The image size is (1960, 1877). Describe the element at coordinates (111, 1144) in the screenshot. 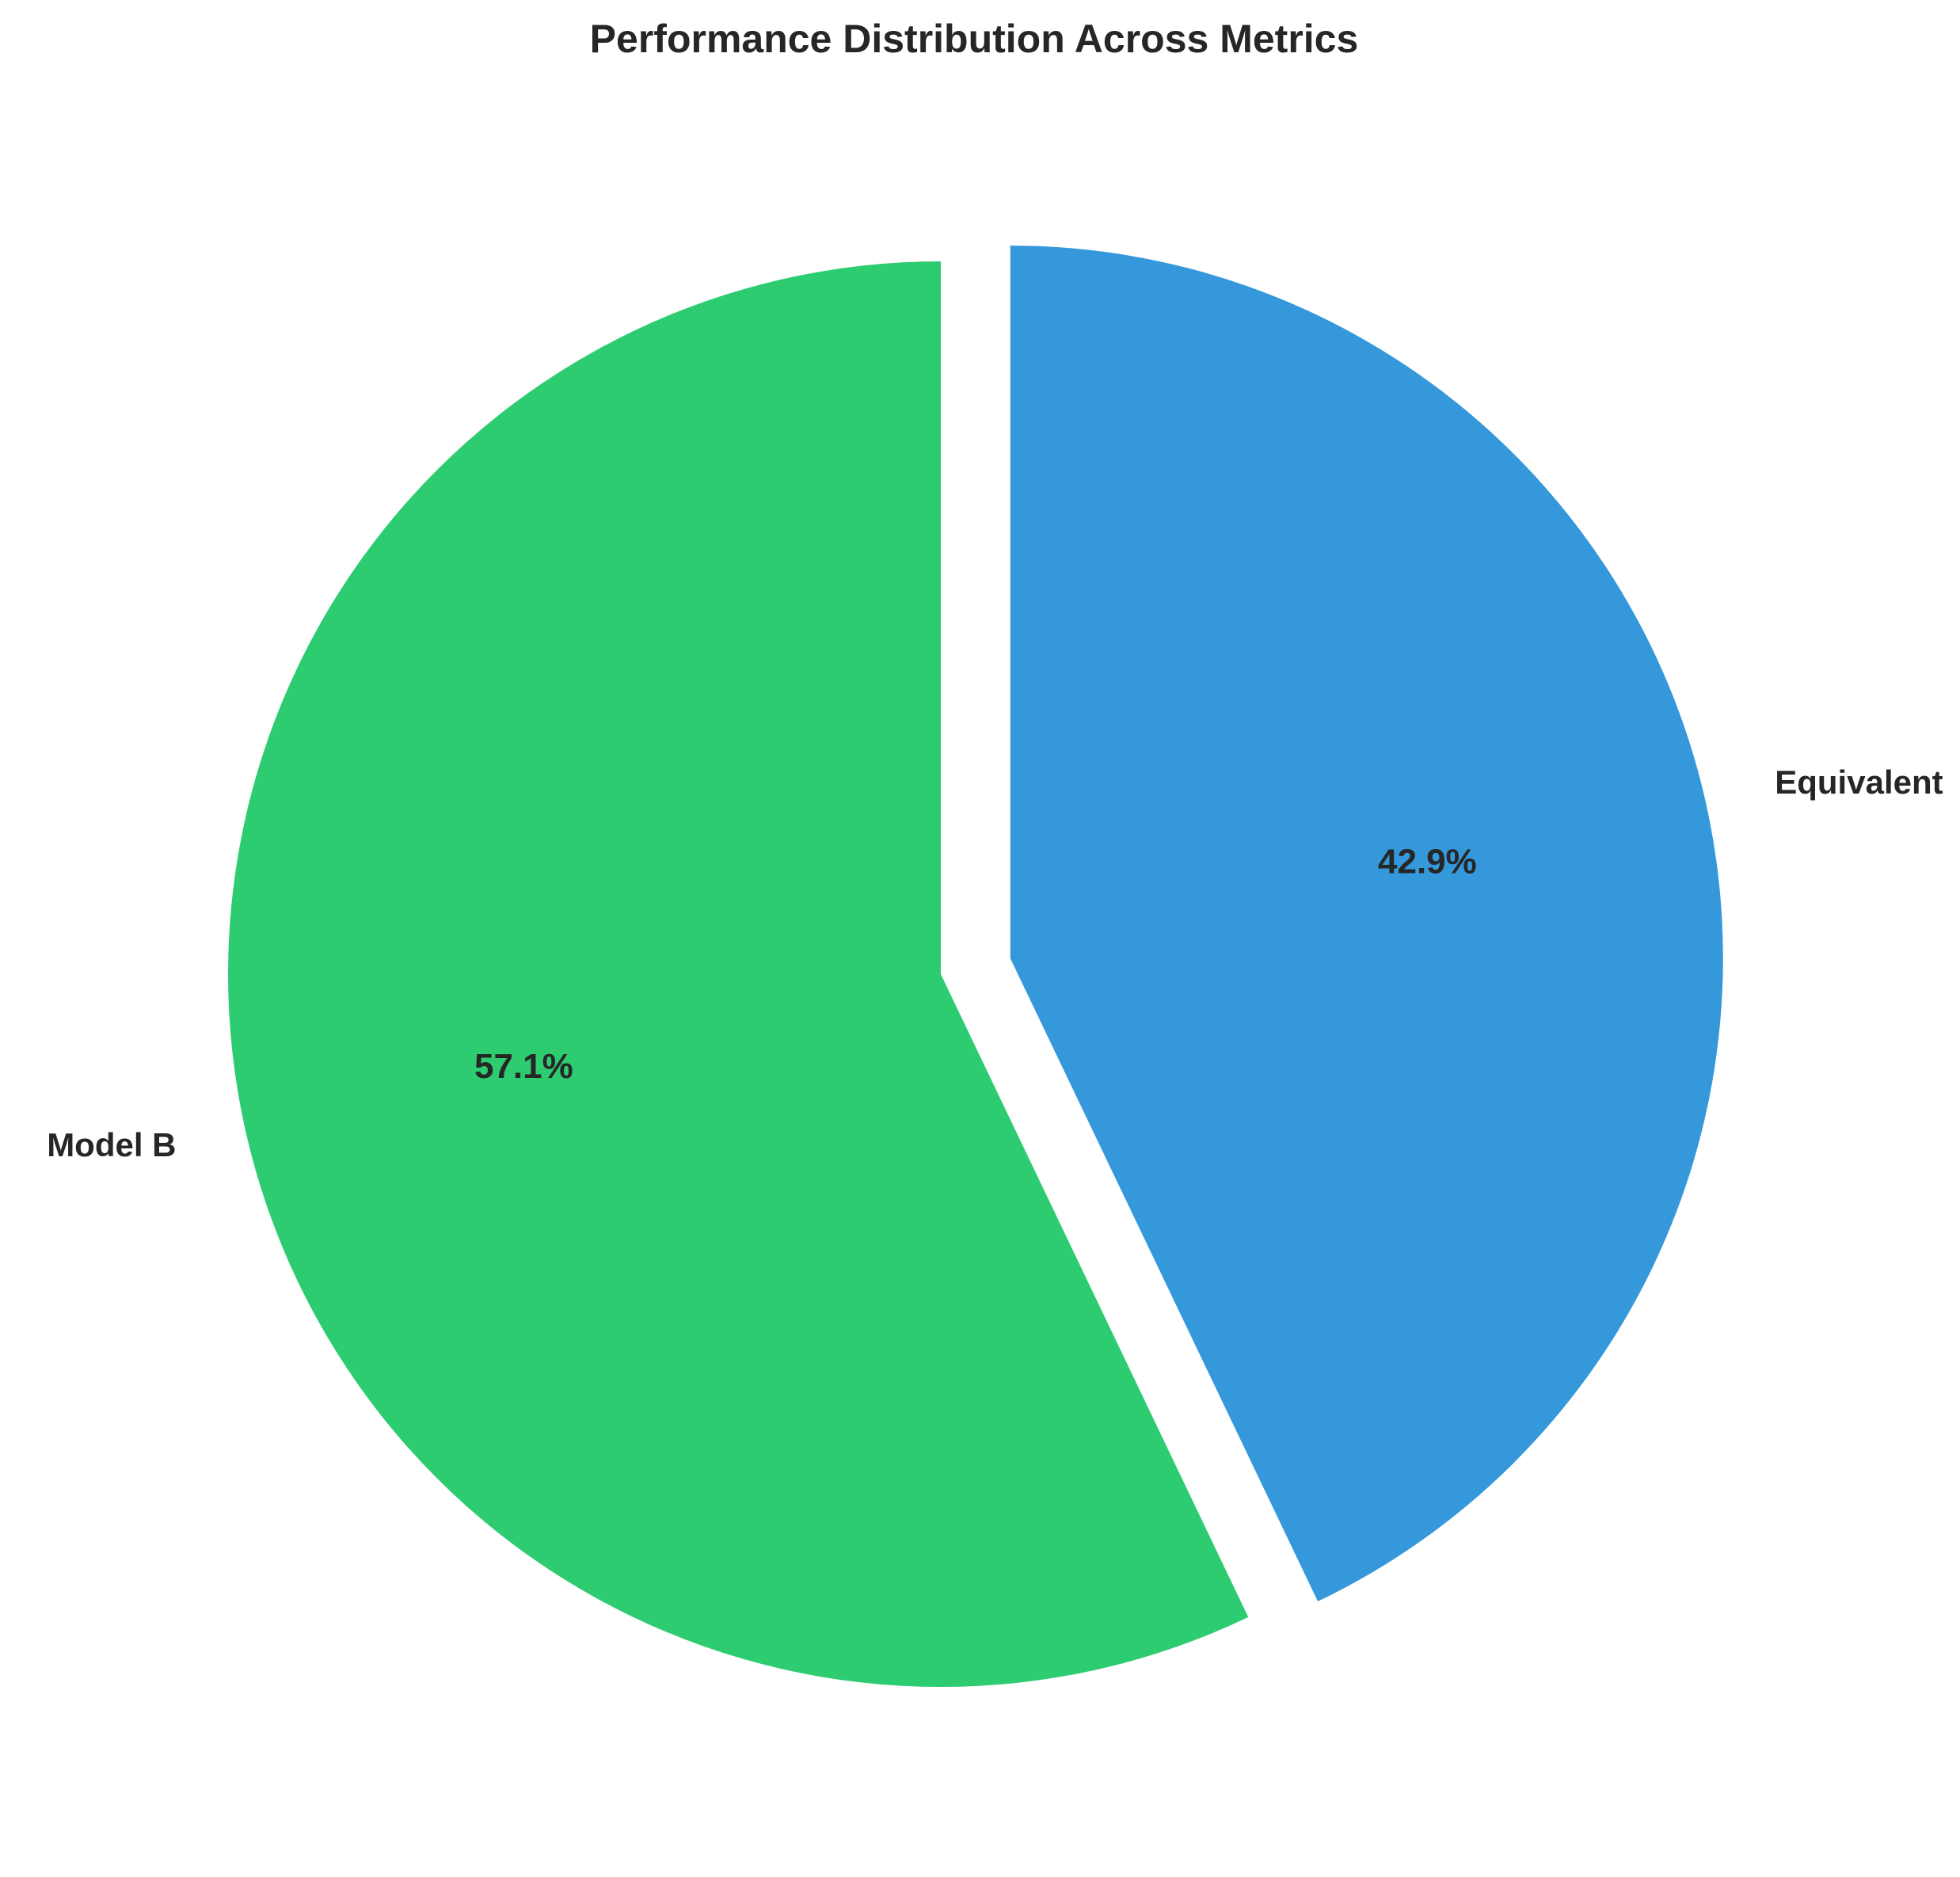

I see `slice-label-model-b: Model B` at that location.